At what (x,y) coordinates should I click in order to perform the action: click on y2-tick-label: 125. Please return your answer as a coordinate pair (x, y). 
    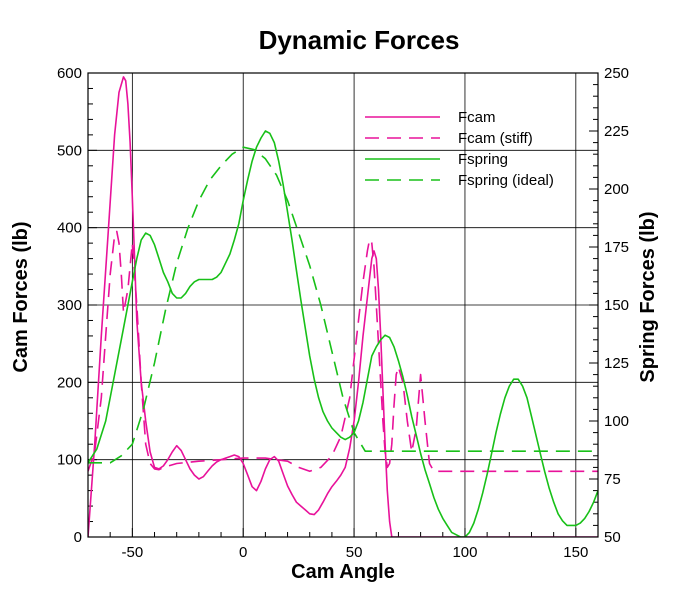
    Looking at the image, I should click on (616, 363).